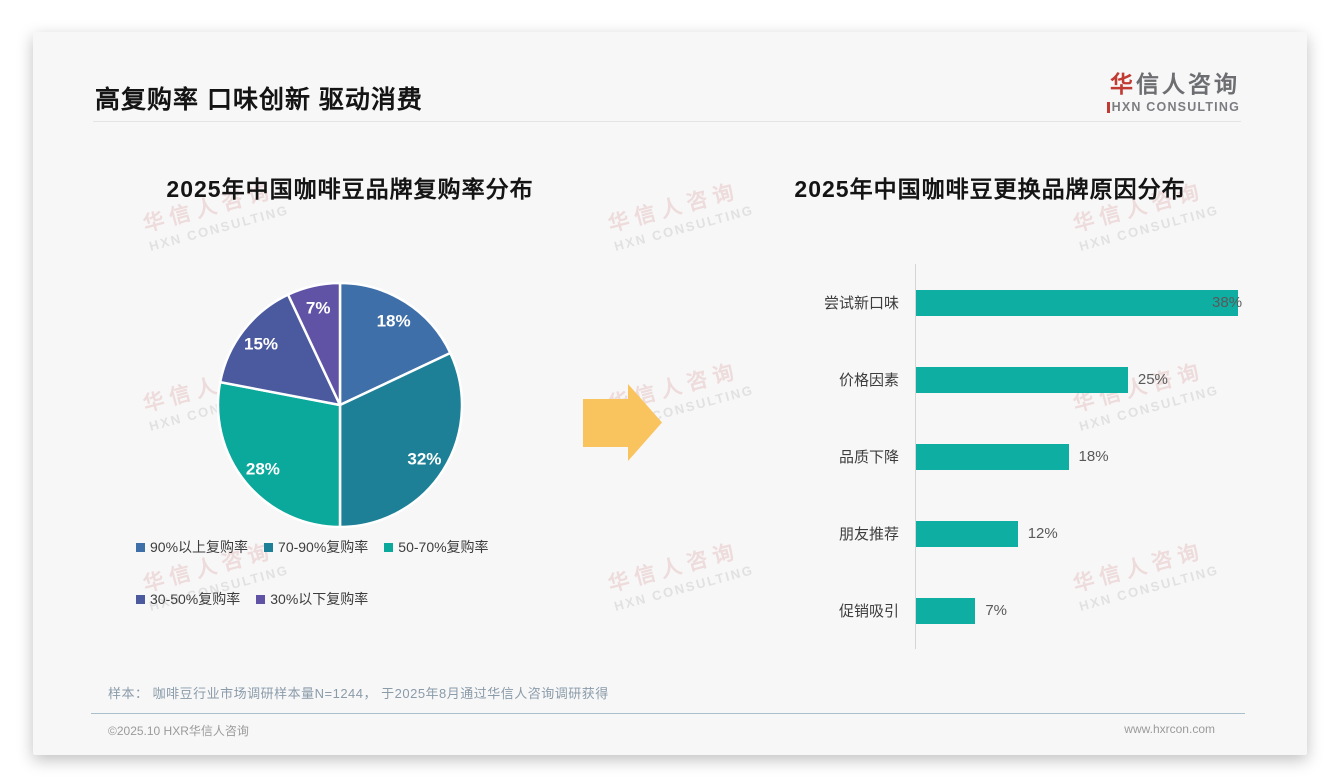 Image resolution: width=1340 pixels, height=780 pixels. I want to click on flow-arrow-icon, so click(622, 422).